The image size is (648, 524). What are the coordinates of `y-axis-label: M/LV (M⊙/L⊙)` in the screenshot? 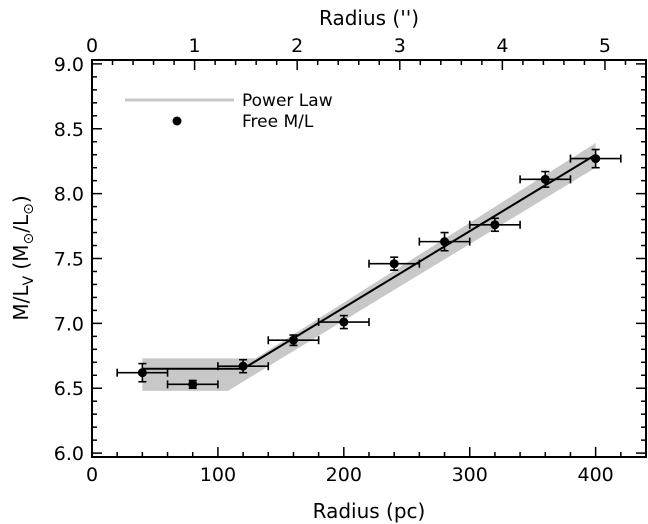 It's located at (23, 257).